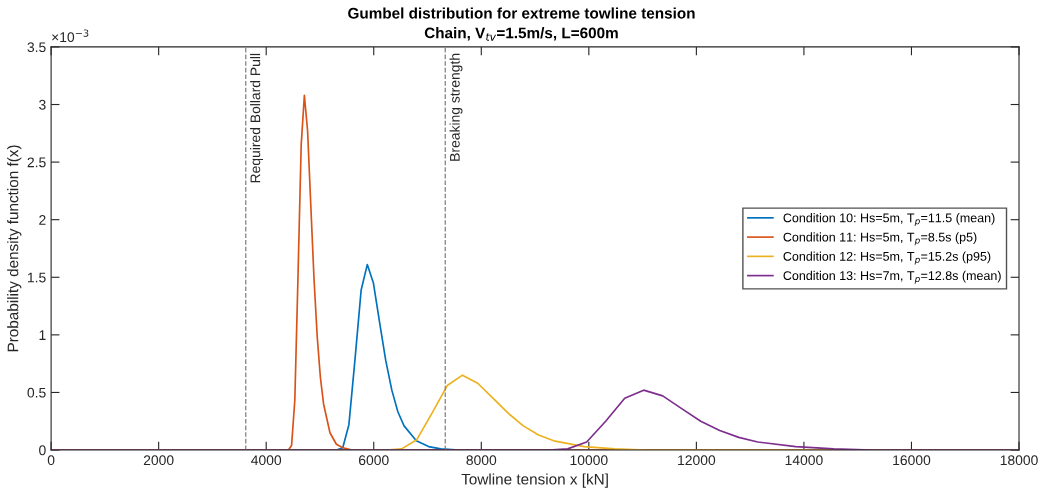 This screenshot has width=1043, height=494. Describe the element at coordinates (42, 450) in the screenshot. I see `y-tick-label: 0` at that location.